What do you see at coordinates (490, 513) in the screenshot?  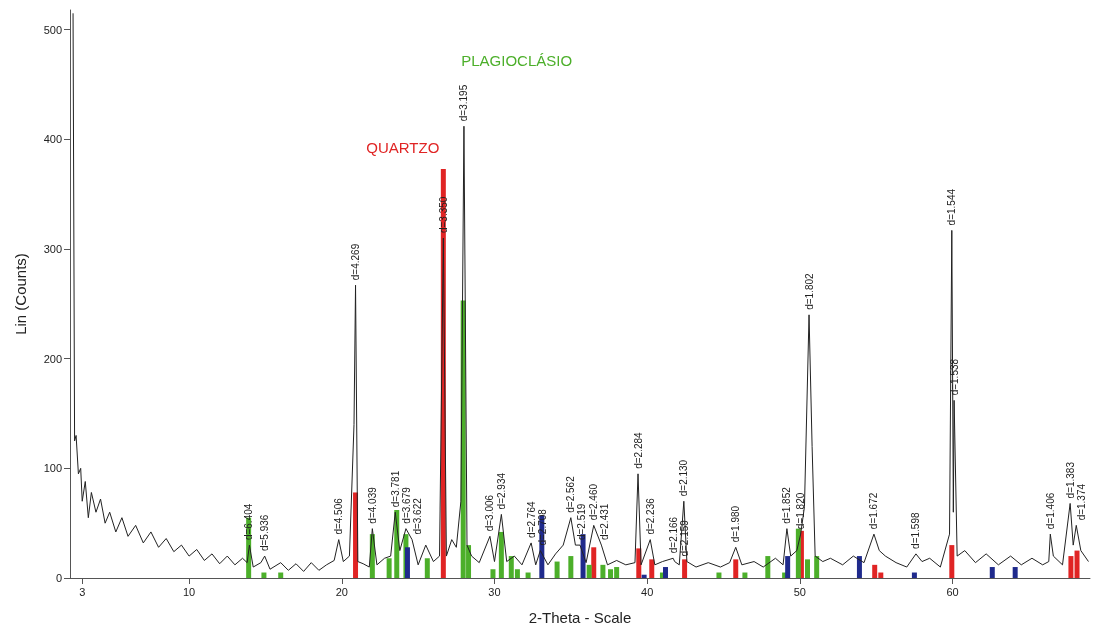 I see `annotation: d=3.006` at bounding box center [490, 513].